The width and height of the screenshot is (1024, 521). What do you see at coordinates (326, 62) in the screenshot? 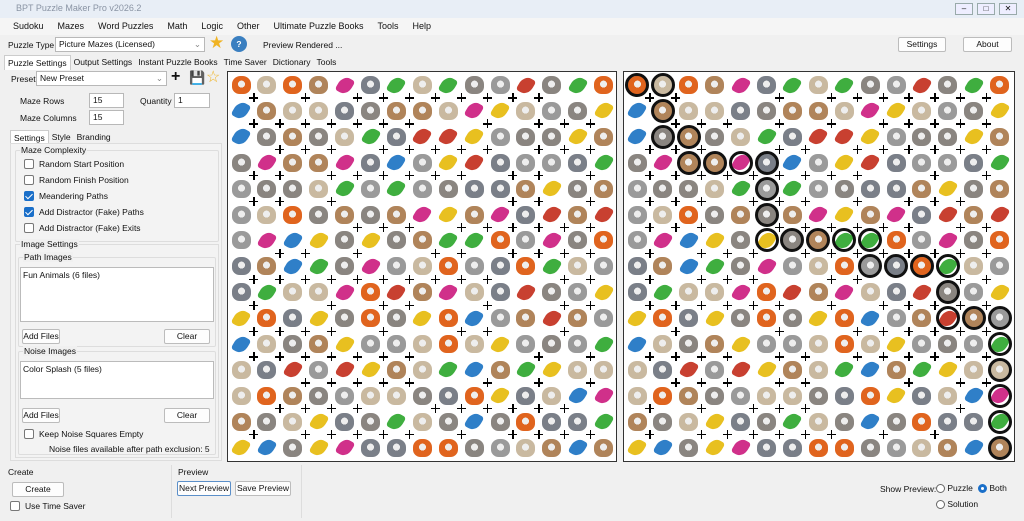
I see `tab: Tools` at bounding box center [326, 62].